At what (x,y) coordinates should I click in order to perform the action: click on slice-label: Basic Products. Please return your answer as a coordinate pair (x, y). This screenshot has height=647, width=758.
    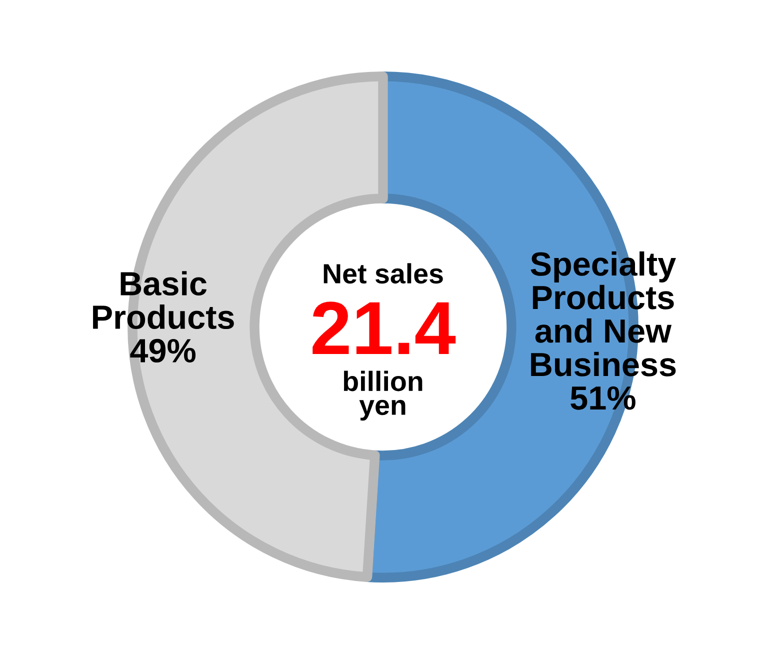
    Looking at the image, I should click on (163, 300).